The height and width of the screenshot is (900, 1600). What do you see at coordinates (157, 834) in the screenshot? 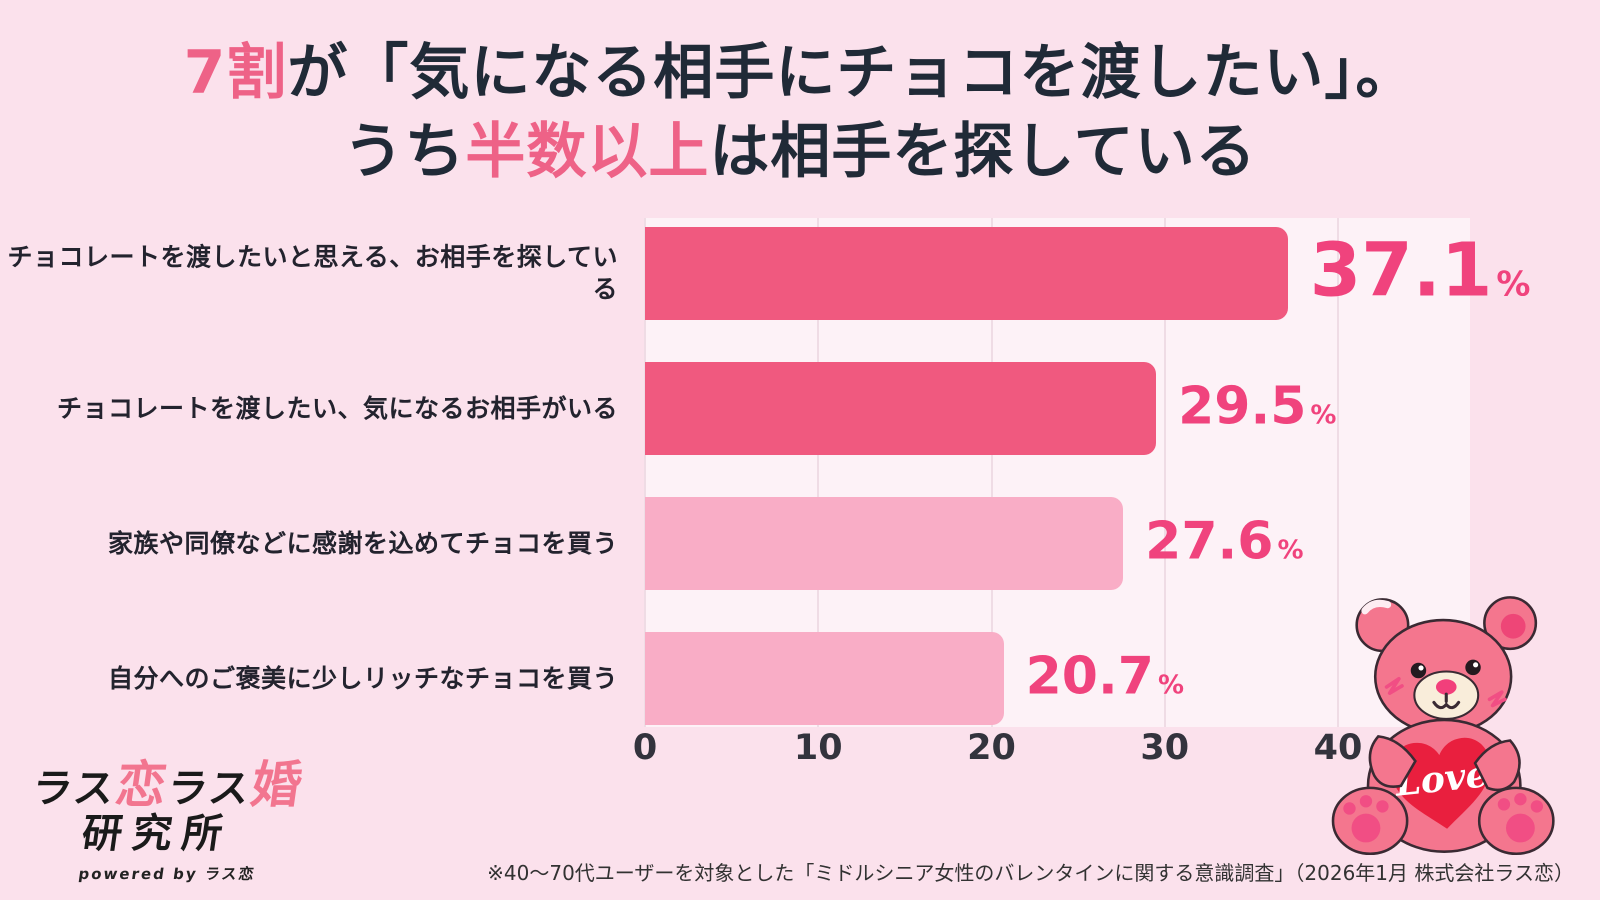
I see `logo-line-2: 研究所` at bounding box center [157, 834].